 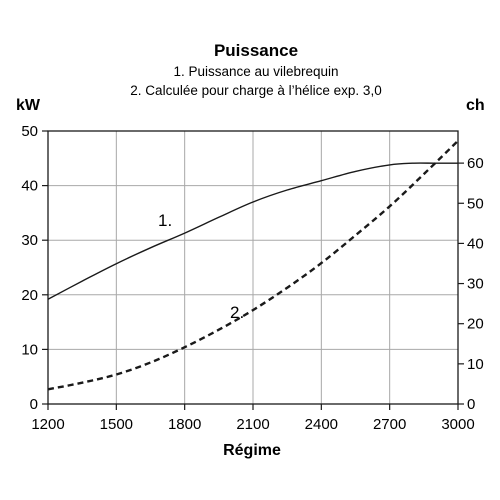 What do you see at coordinates (471, 404) in the screenshot?
I see `y-right-tick-label-0: 0` at bounding box center [471, 404].